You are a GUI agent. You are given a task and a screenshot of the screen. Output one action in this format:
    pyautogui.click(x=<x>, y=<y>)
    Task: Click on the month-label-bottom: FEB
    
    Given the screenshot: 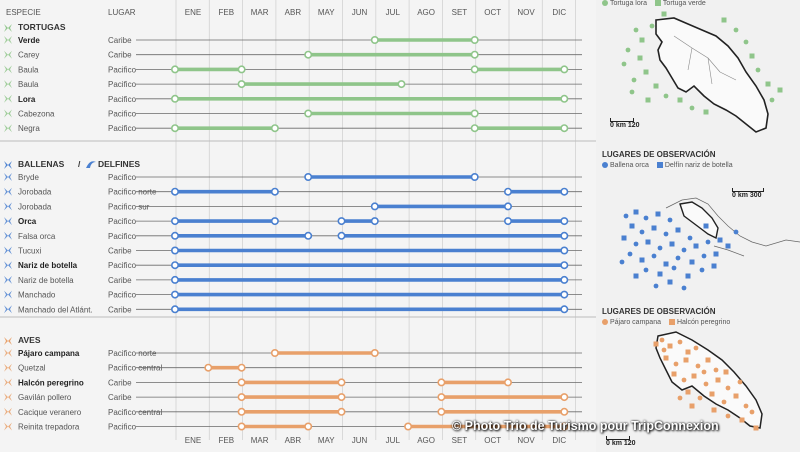 What is the action you would take?
    pyautogui.click(x=227, y=440)
    